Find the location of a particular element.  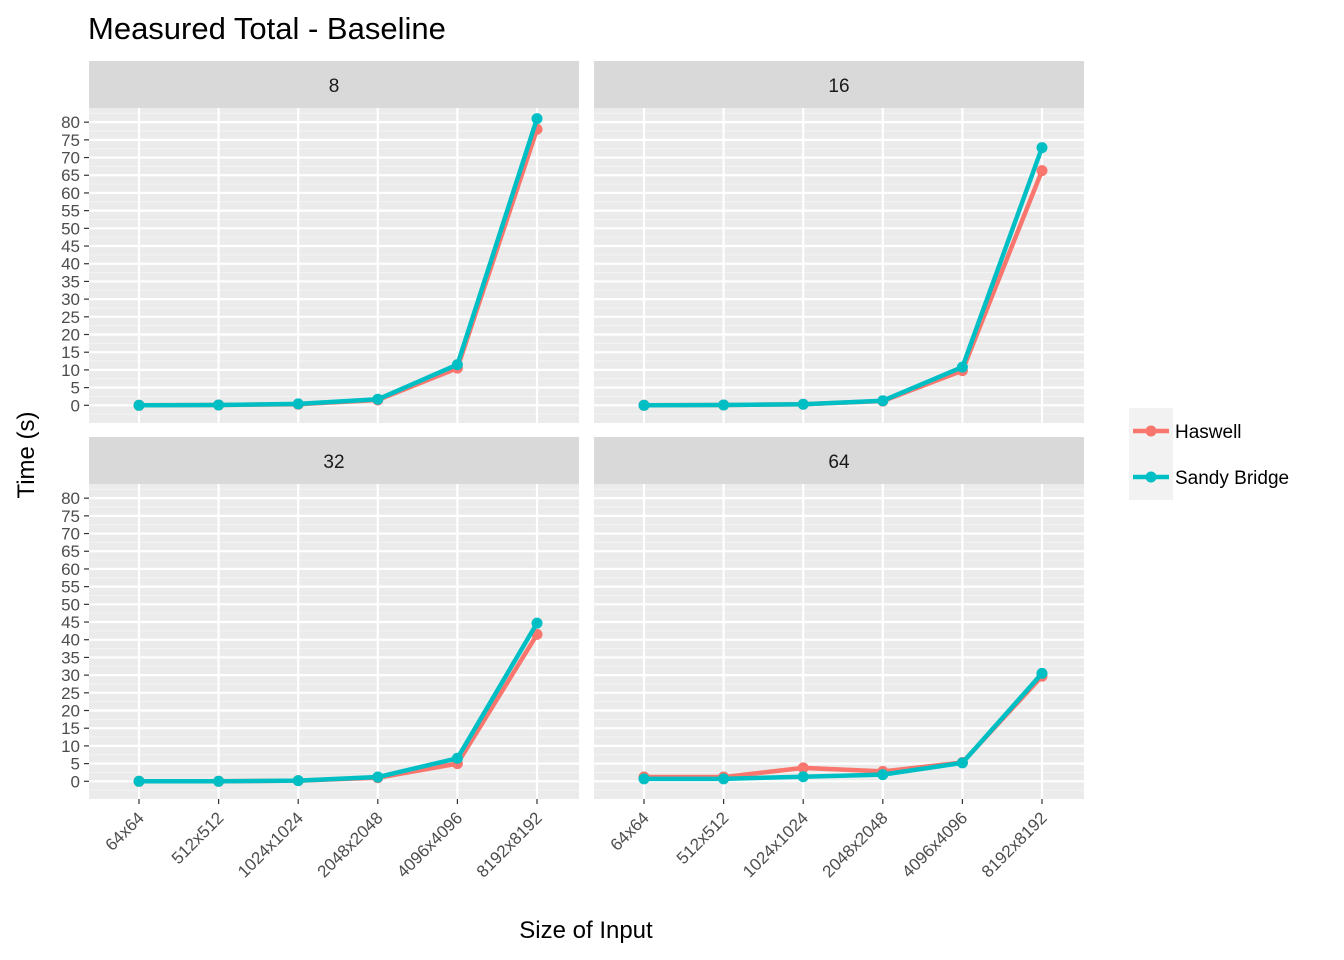

legend: Haswell Sandy Bridge is located at coordinates (1209, 454).